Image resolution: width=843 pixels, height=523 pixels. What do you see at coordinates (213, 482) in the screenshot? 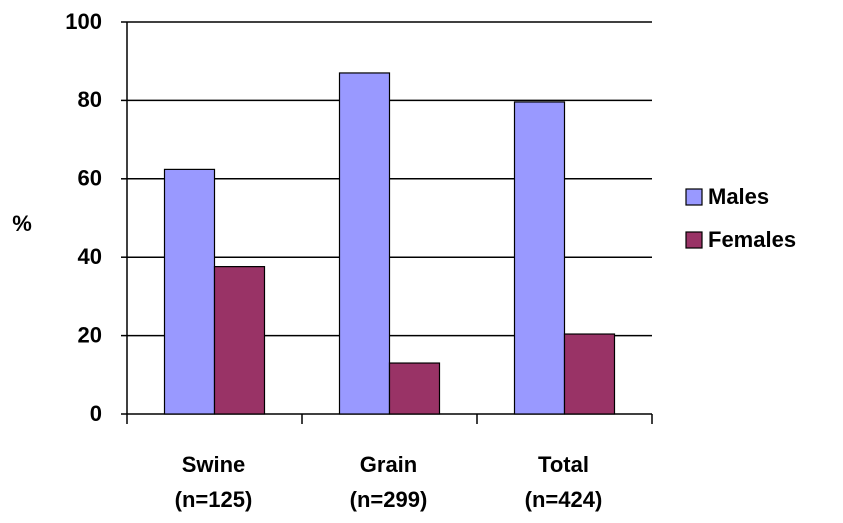
I see `x-tick-label: Swine (n=125)` at bounding box center [213, 482].